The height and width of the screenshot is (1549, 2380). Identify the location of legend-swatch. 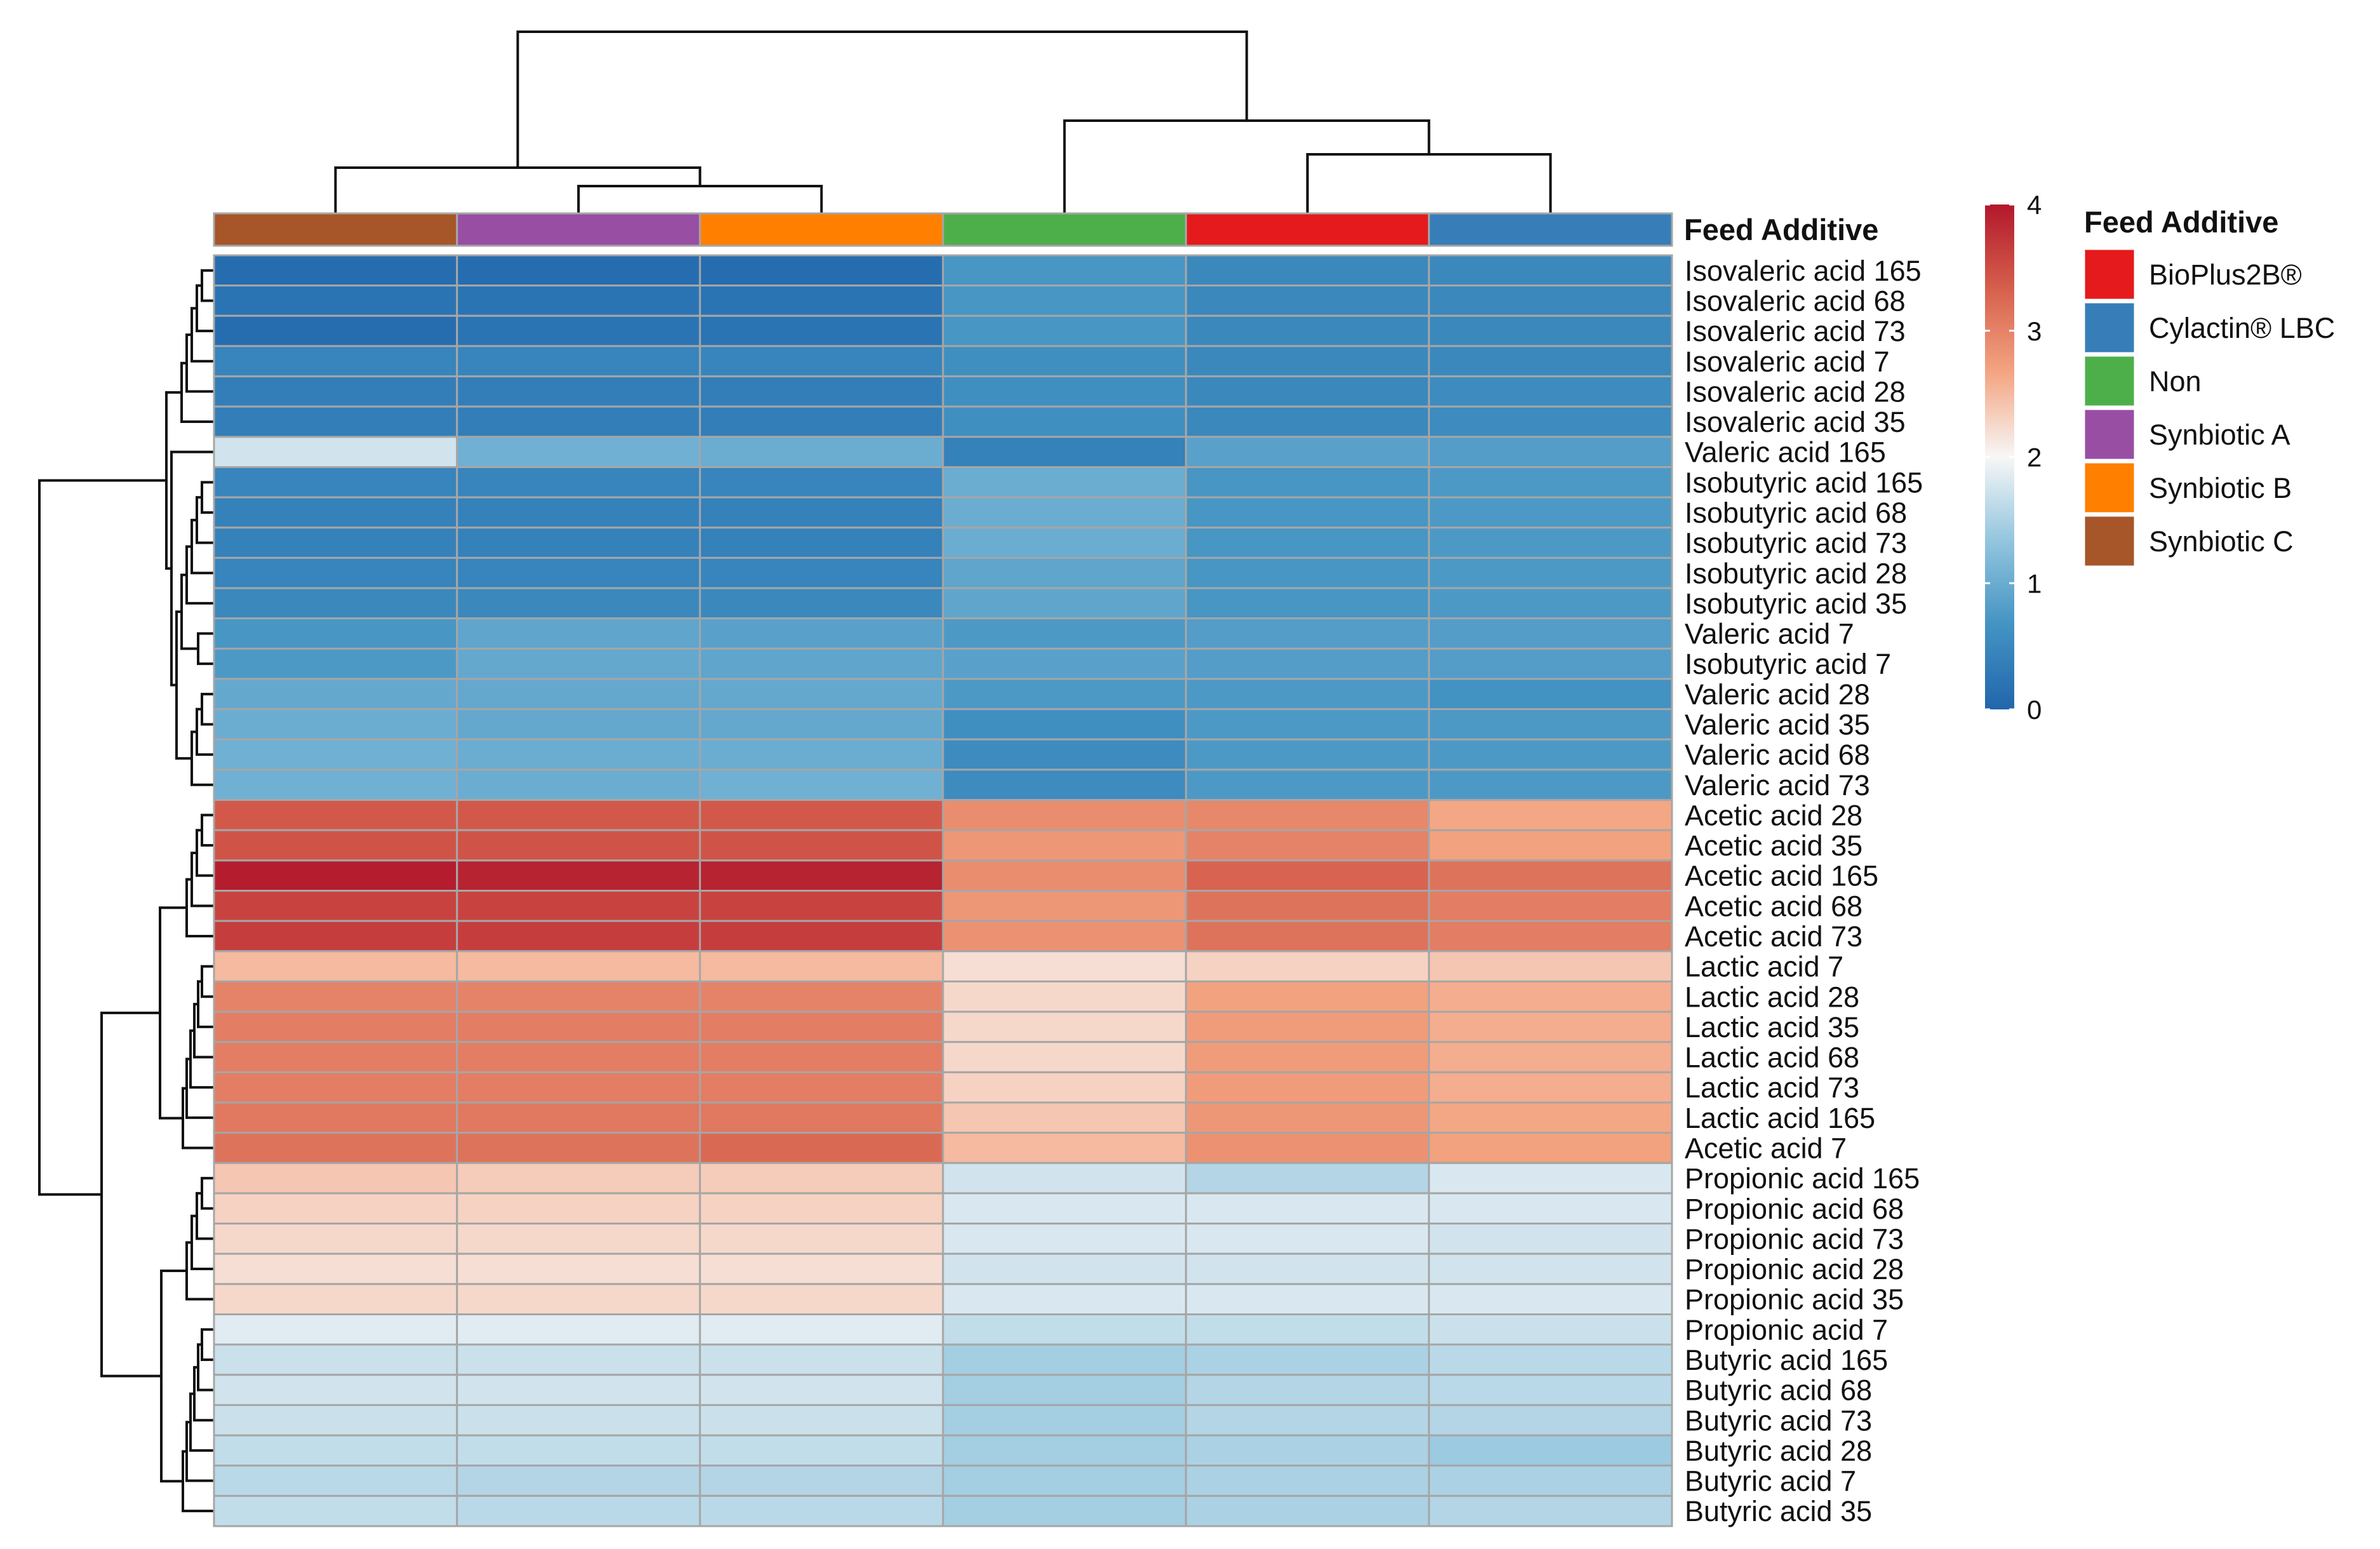
(2109, 434).